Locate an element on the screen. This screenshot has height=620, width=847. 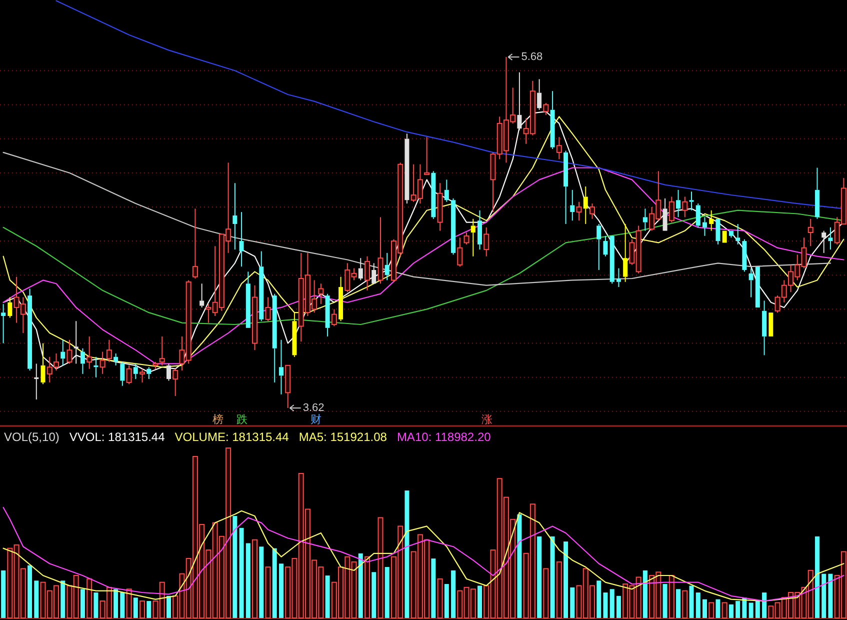
text: 榜 is located at coordinates (218, 419).